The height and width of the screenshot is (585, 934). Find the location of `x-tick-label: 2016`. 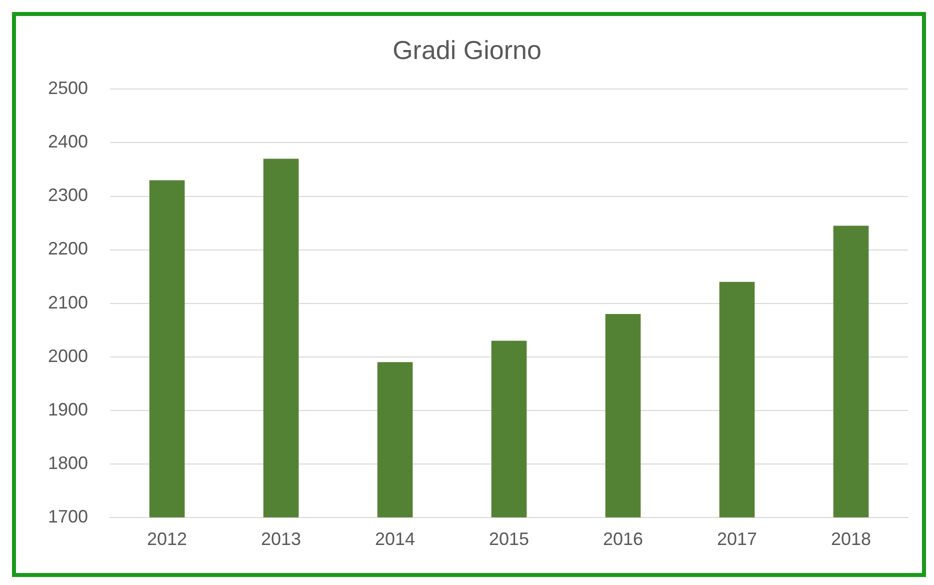

x-tick-label: 2016 is located at coordinates (623, 539).